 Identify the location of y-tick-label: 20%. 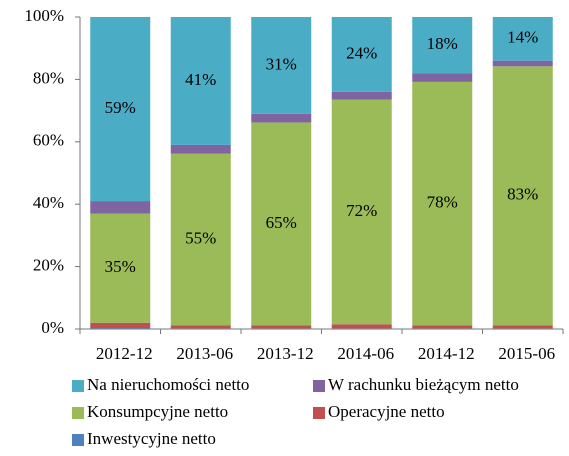
(48, 265).